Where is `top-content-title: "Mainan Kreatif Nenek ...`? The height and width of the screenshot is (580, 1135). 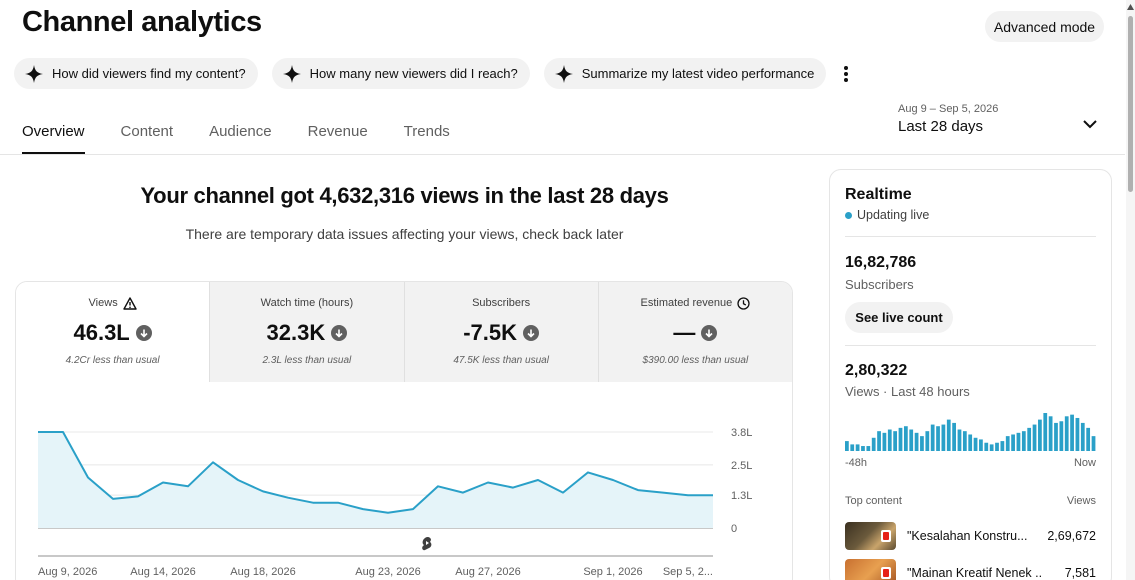 top-content-title: "Mainan Kreatif Nenek ... is located at coordinates (974, 573).